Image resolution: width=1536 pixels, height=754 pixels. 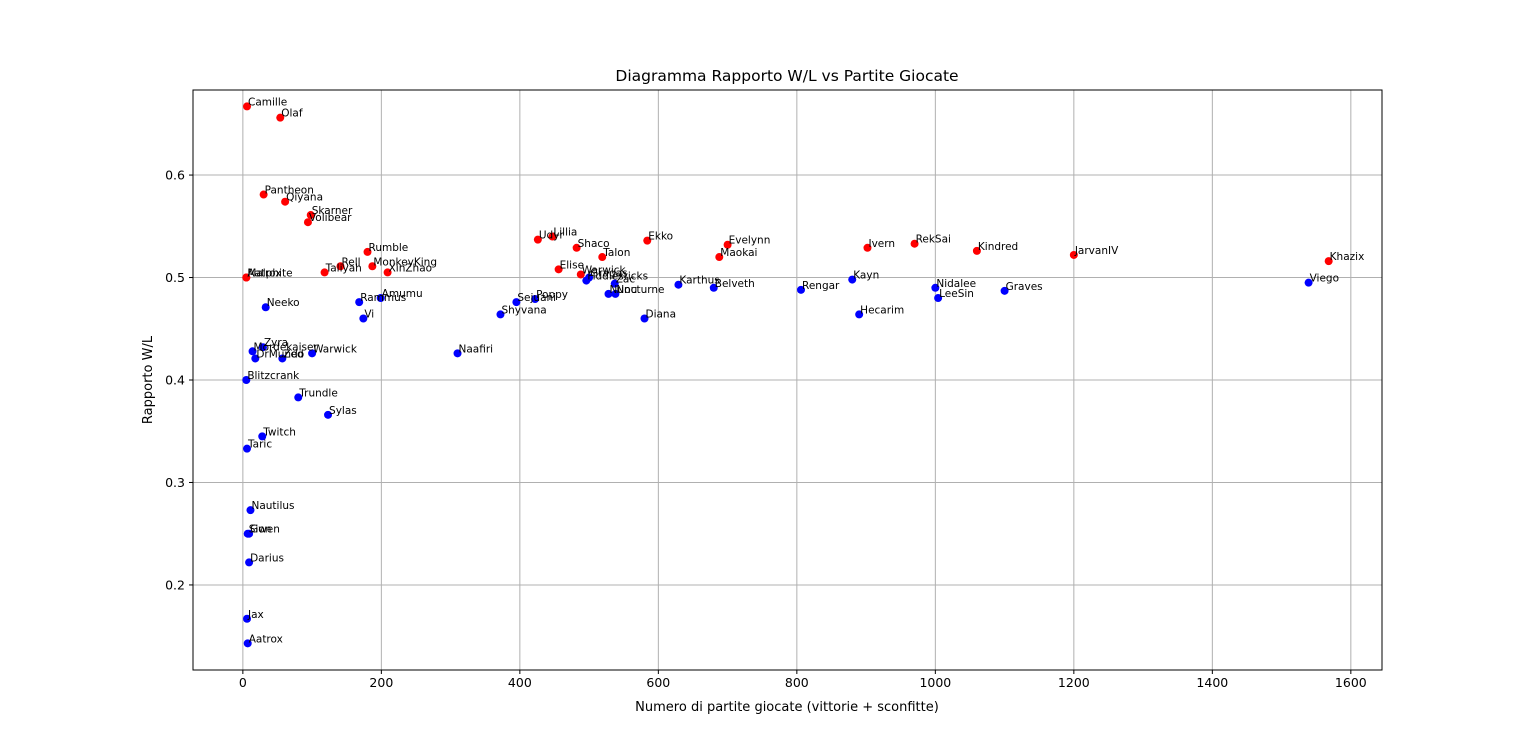 I want to click on data-point-label: Mordekaiser, so click(x=286, y=347).